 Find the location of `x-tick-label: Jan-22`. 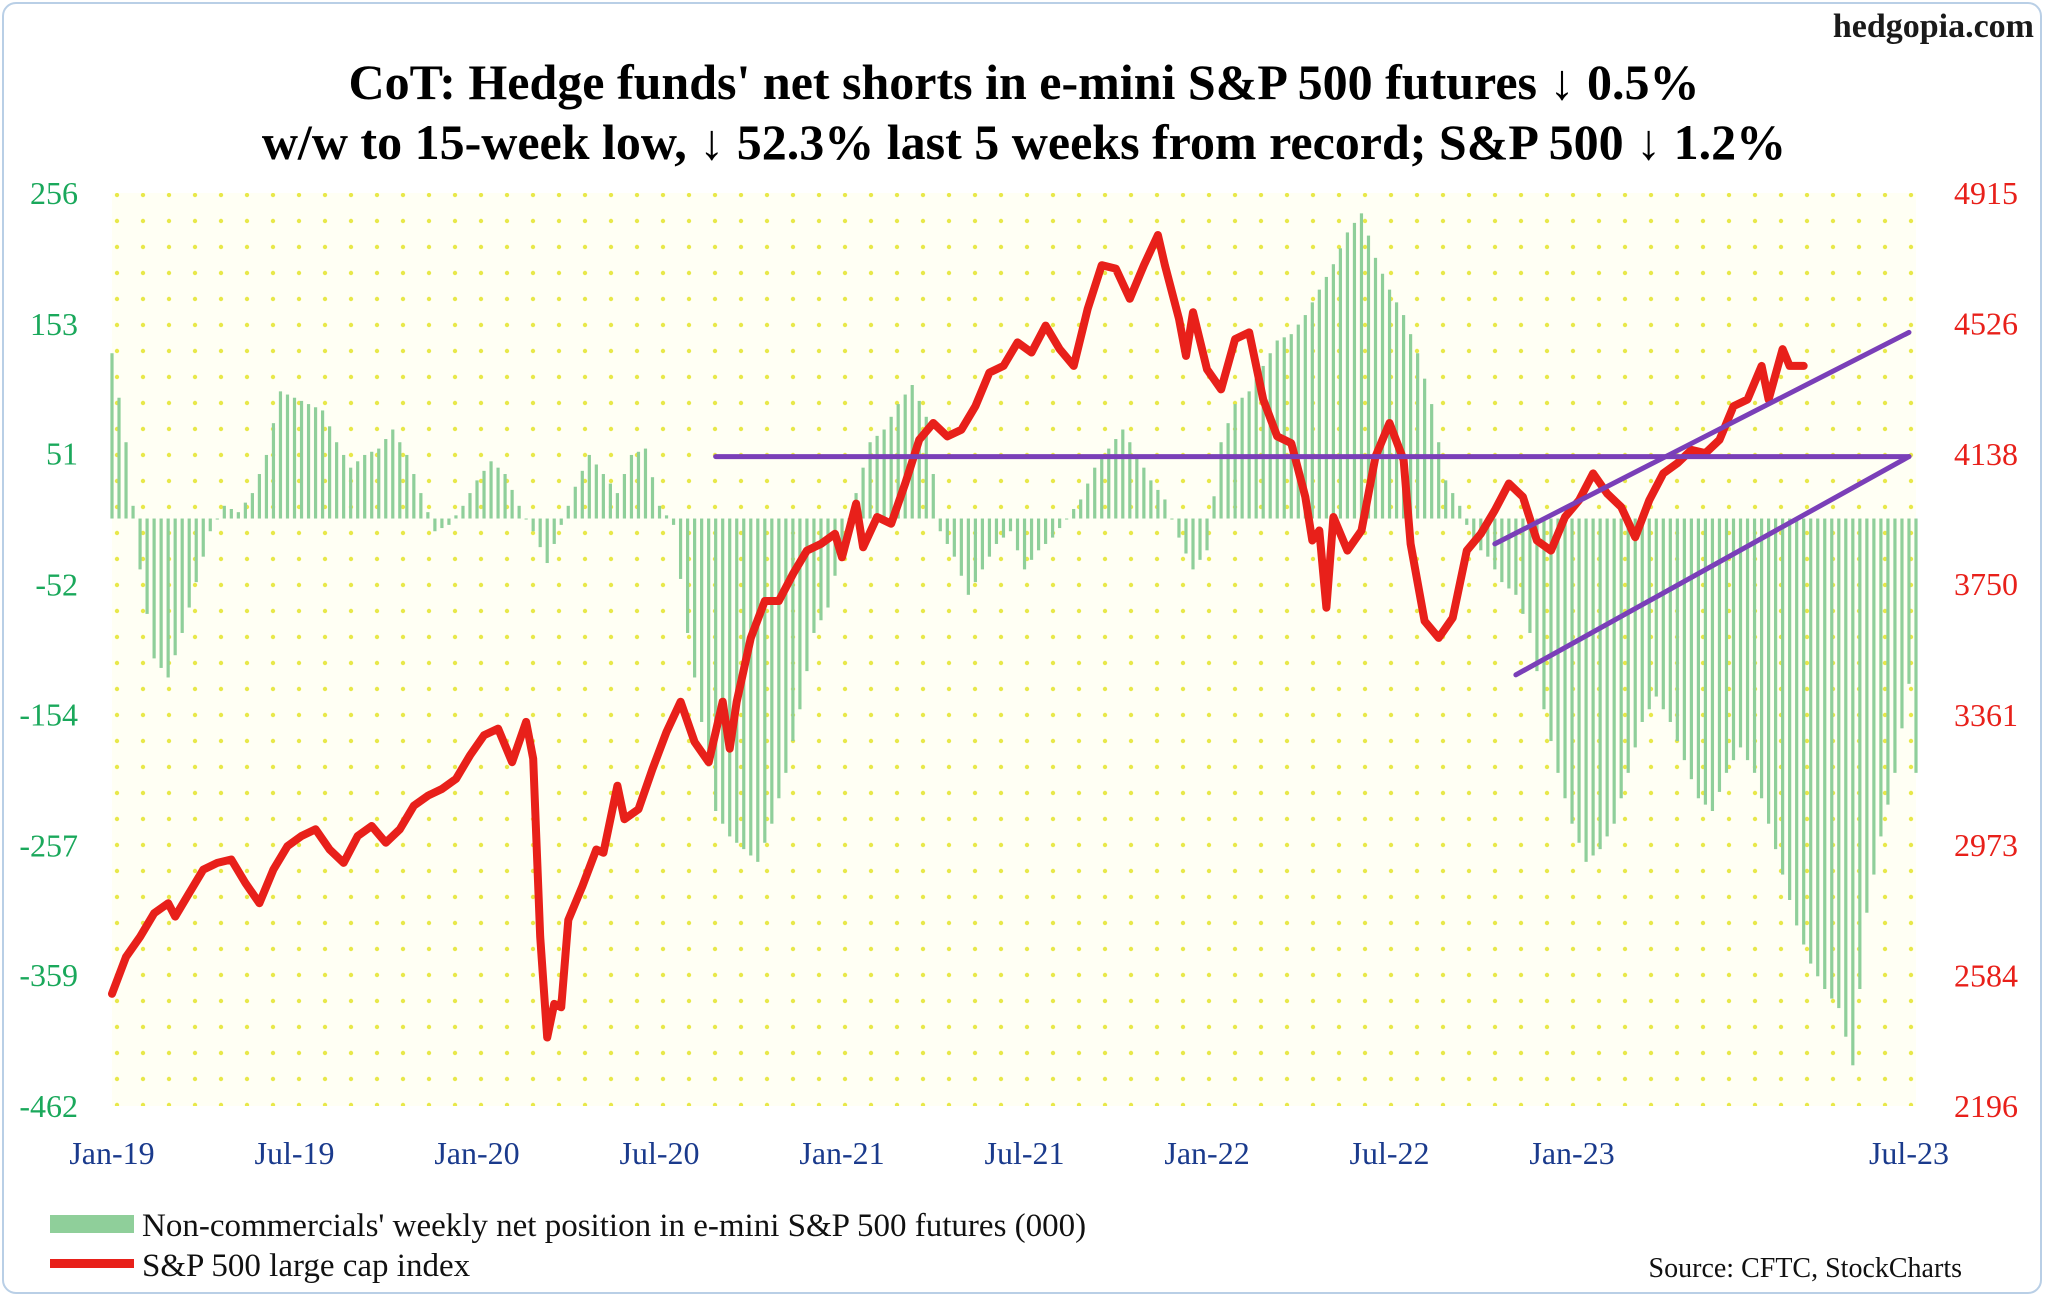

x-tick-label: Jan-22 is located at coordinates (1206, 1153).